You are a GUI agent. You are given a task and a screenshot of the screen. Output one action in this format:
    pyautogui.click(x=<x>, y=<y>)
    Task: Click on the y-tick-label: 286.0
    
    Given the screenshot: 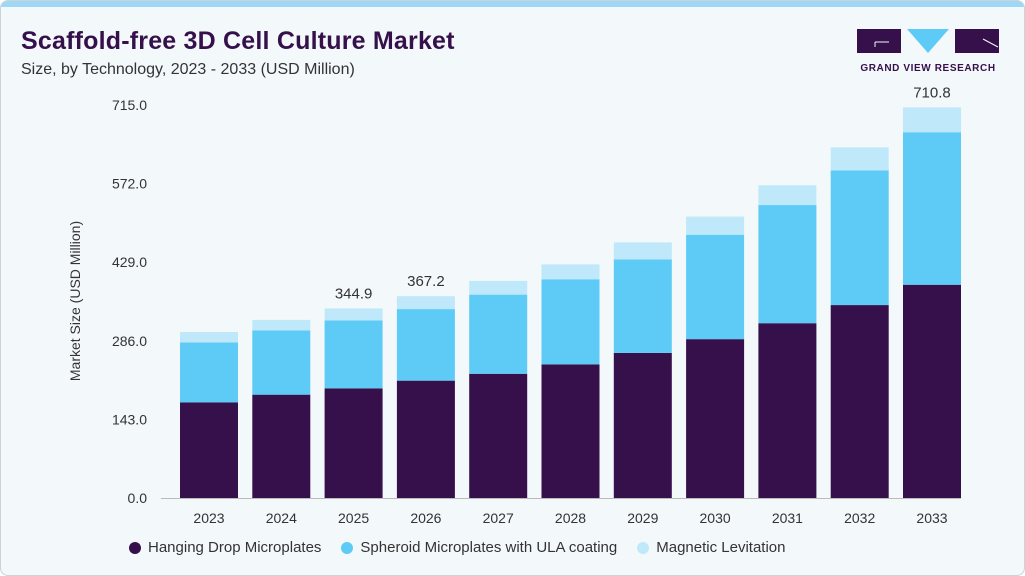 What is the action you would take?
    pyautogui.click(x=129, y=341)
    